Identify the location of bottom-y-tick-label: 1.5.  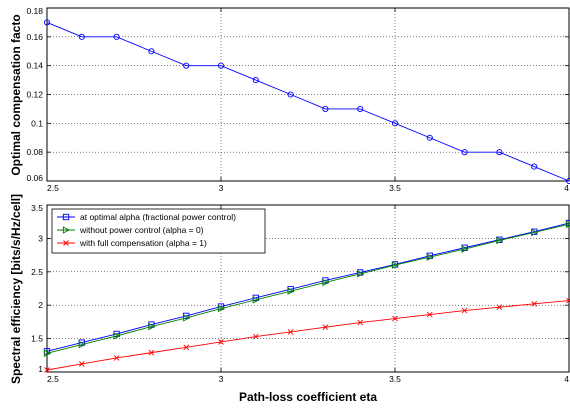
(37, 339).